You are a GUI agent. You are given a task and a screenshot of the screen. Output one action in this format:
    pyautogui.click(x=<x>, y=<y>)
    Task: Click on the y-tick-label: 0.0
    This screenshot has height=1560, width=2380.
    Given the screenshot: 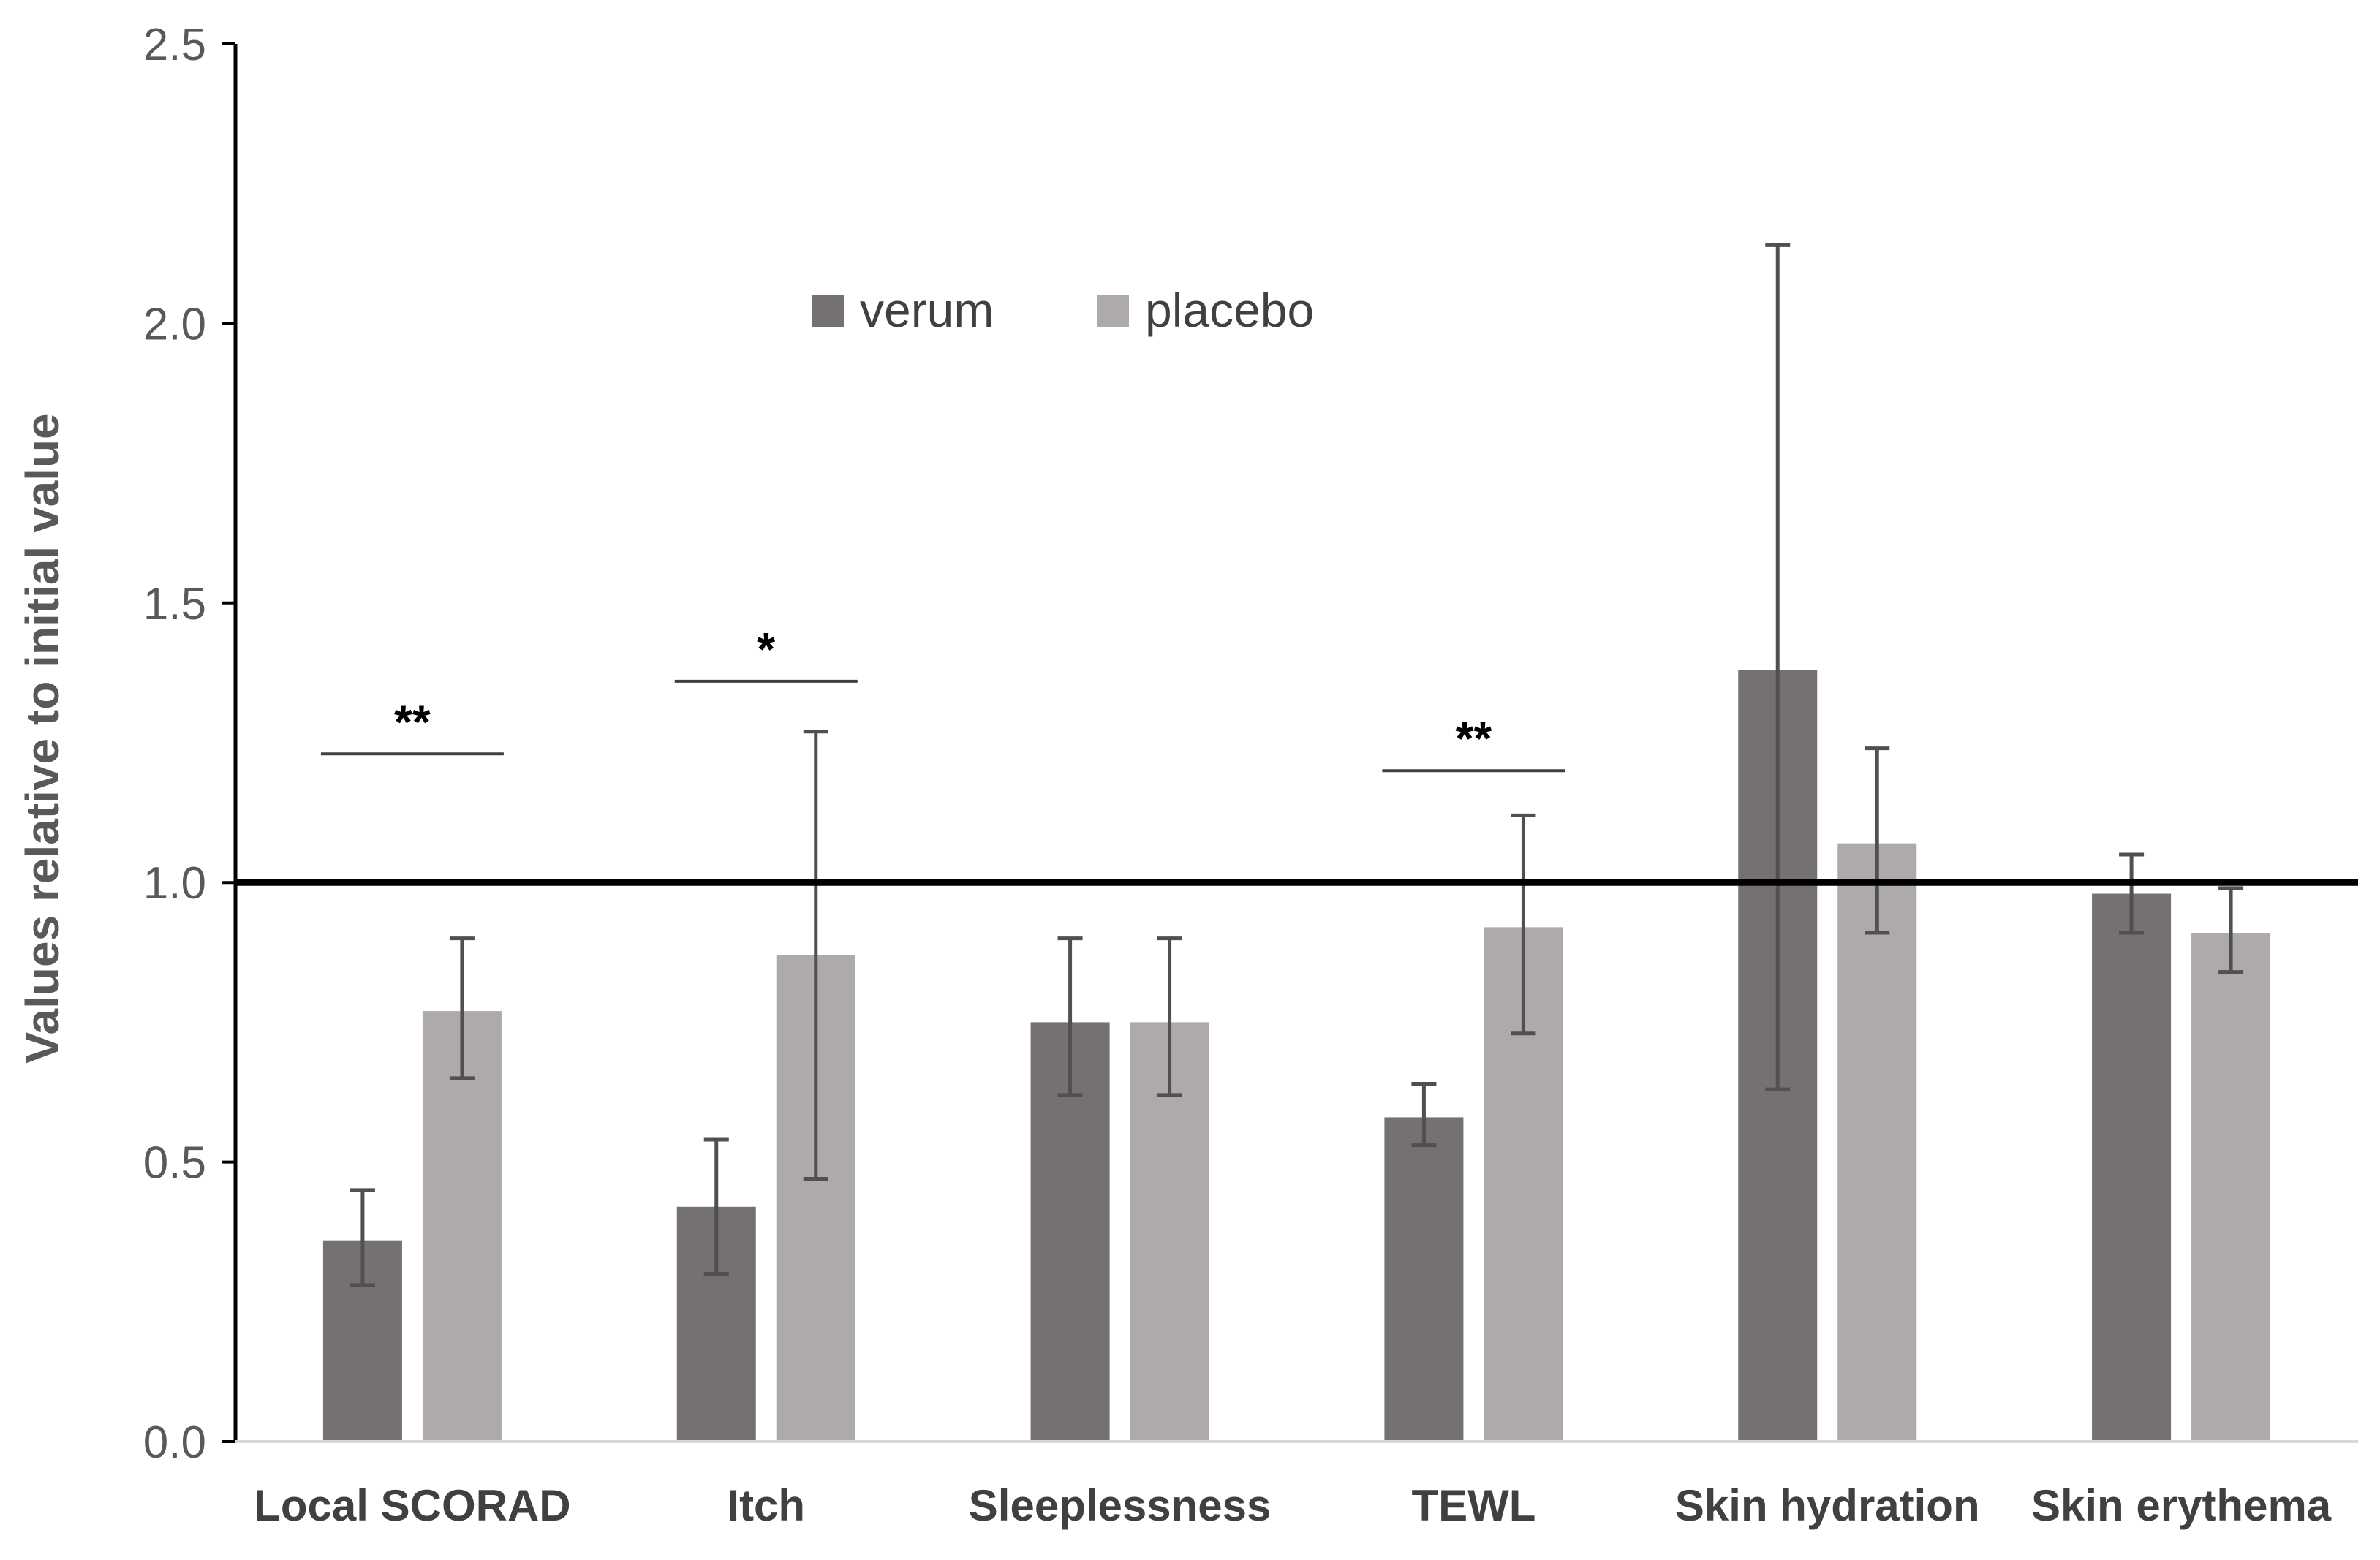 What is the action you would take?
    pyautogui.click(x=174, y=1442)
    